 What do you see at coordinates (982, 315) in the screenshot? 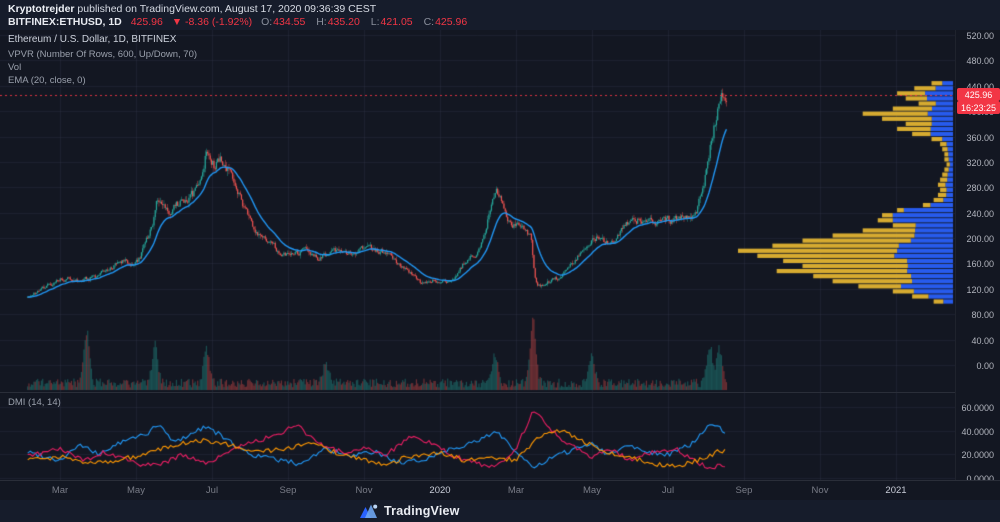
I see `price-axis-label: 80.00` at bounding box center [982, 315].